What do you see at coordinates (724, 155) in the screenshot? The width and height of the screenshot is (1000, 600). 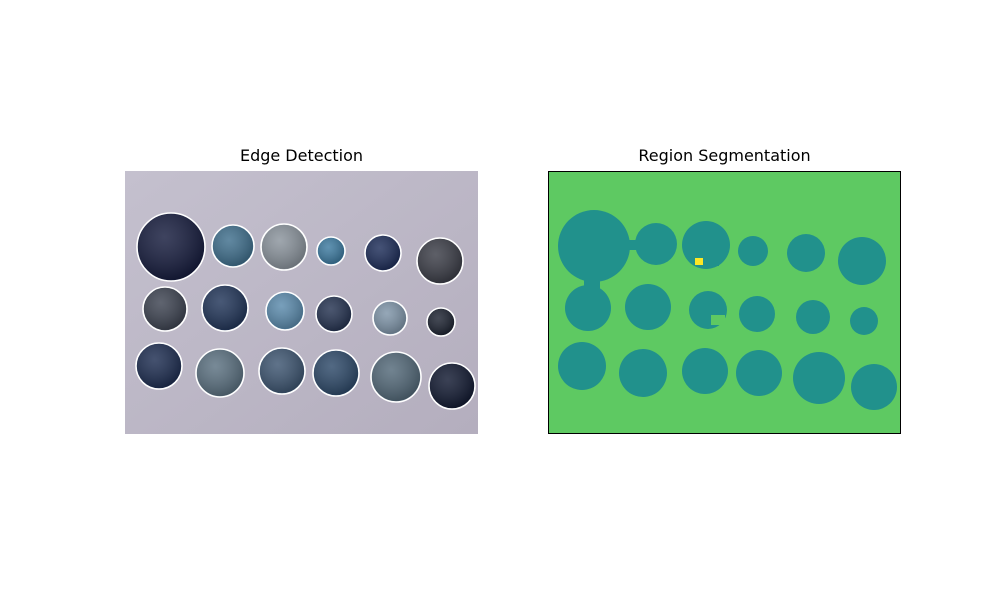 I see `region-segmentation-title: Region Segmentation` at bounding box center [724, 155].